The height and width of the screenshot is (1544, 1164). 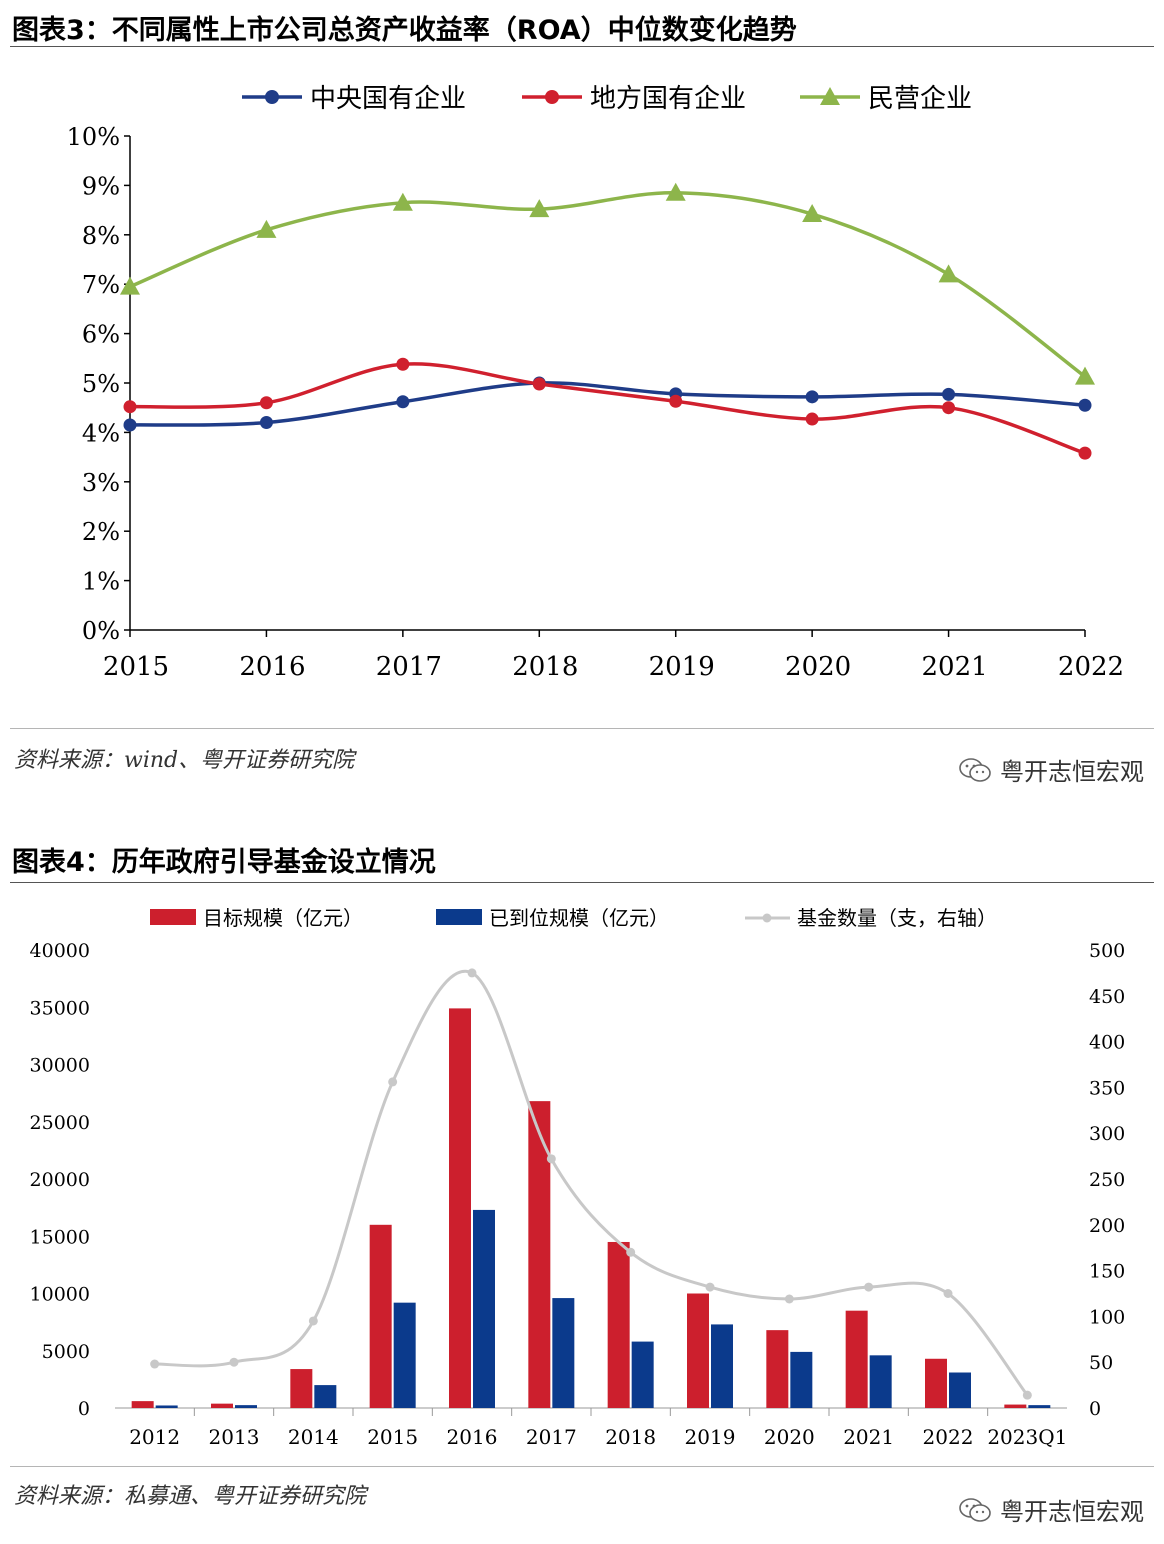 What do you see at coordinates (668, 99) in the screenshot?
I see `legend-label: 地方国有企业` at bounding box center [668, 99].